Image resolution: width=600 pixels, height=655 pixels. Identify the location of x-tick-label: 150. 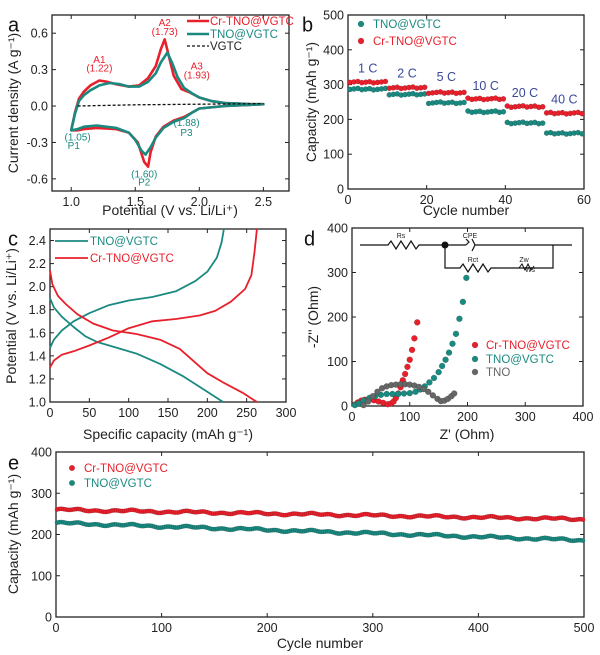
(168, 413).